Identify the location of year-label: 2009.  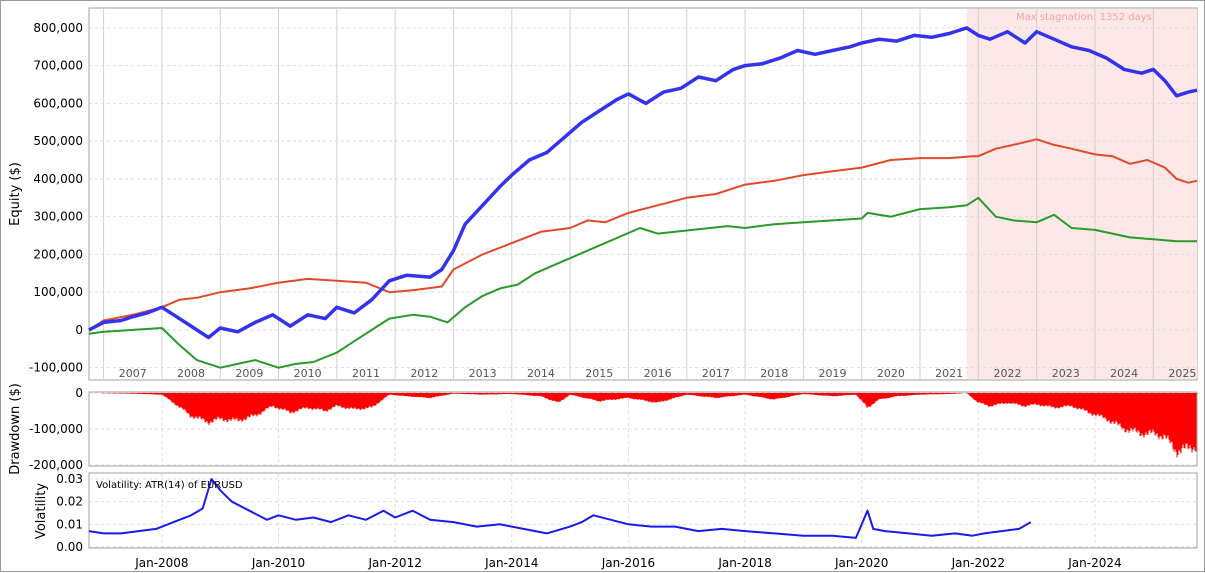
(249, 373).